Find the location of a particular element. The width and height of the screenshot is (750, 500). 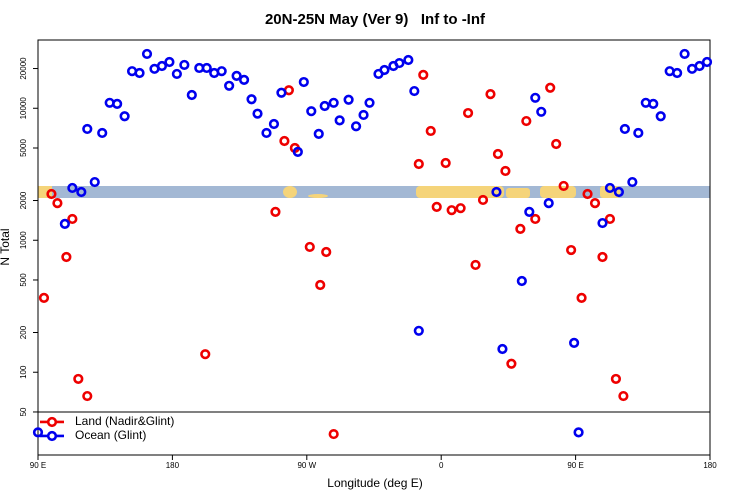

legend: Land (Nadir&Glint)Ocean (Glint) is located at coordinates (107, 428).